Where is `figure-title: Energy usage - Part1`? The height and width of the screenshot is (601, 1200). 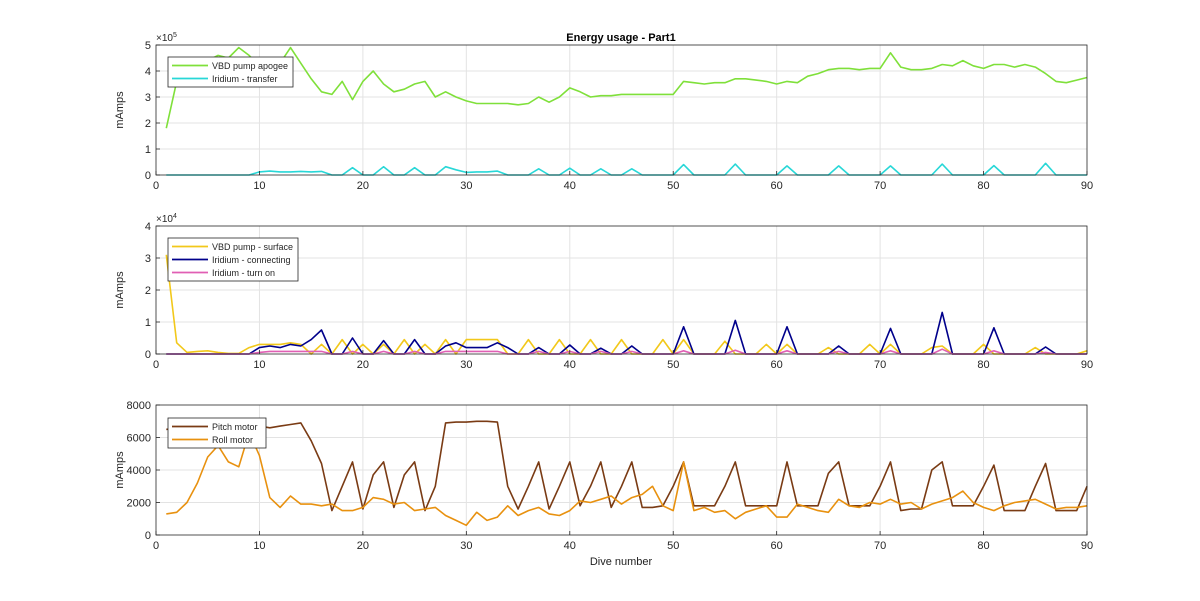
figure-title: Energy usage - Part1 is located at coordinates (620, 38).